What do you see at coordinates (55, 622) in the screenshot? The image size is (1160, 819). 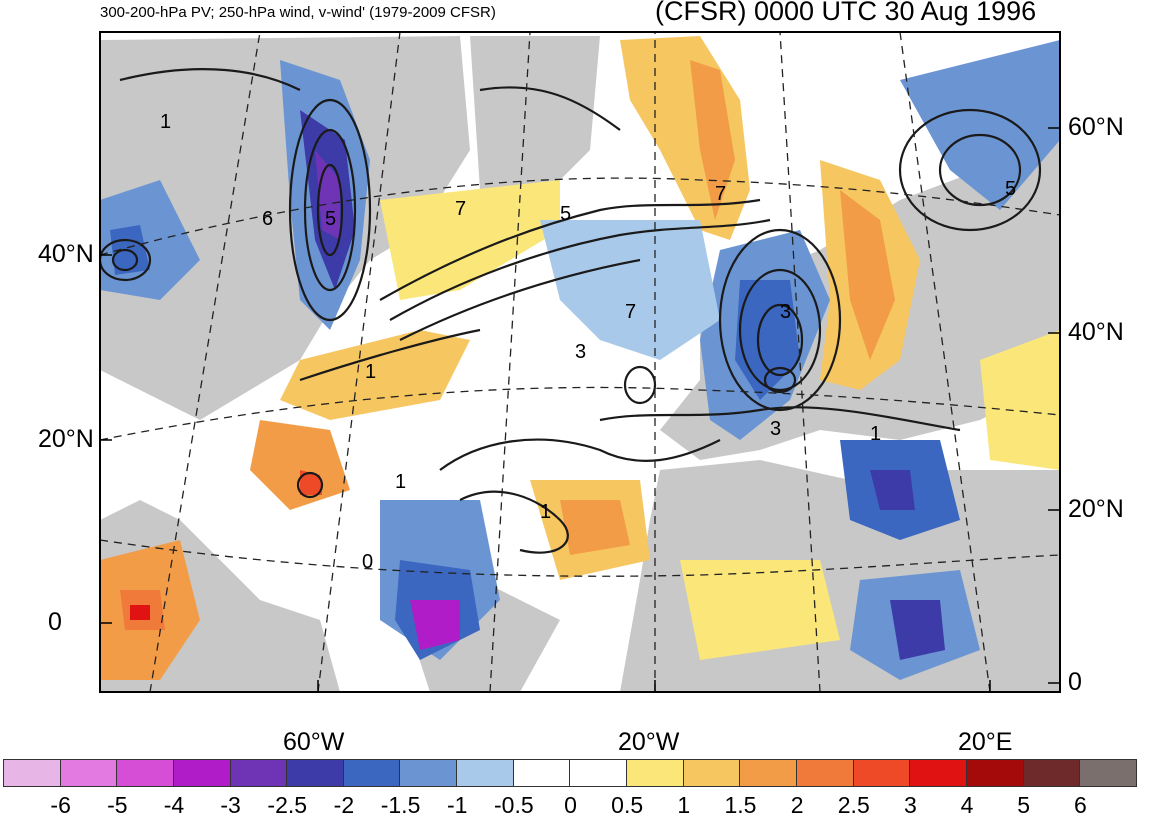 I see `lat-label-left: 0` at bounding box center [55, 622].